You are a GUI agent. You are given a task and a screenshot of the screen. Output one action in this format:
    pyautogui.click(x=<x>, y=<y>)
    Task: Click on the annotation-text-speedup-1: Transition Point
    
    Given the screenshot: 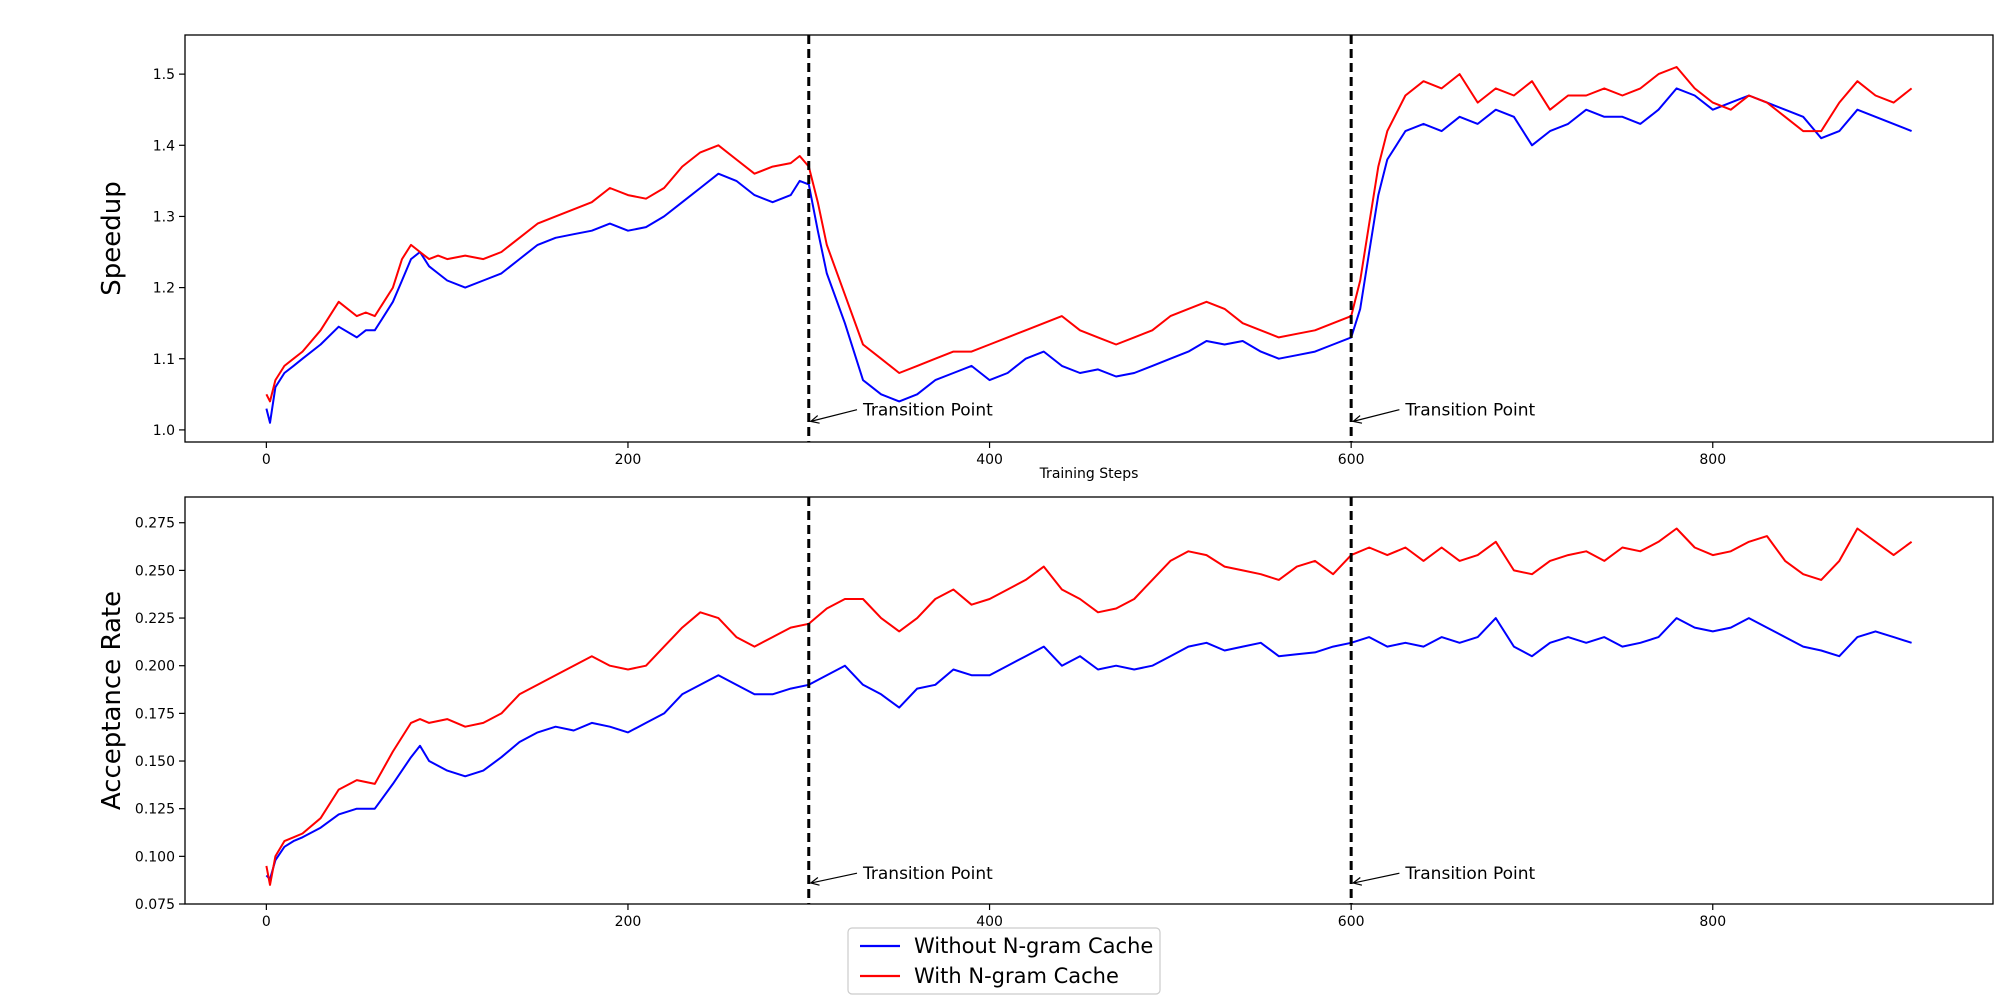 What is the action you would take?
    pyautogui.click(x=1469, y=411)
    